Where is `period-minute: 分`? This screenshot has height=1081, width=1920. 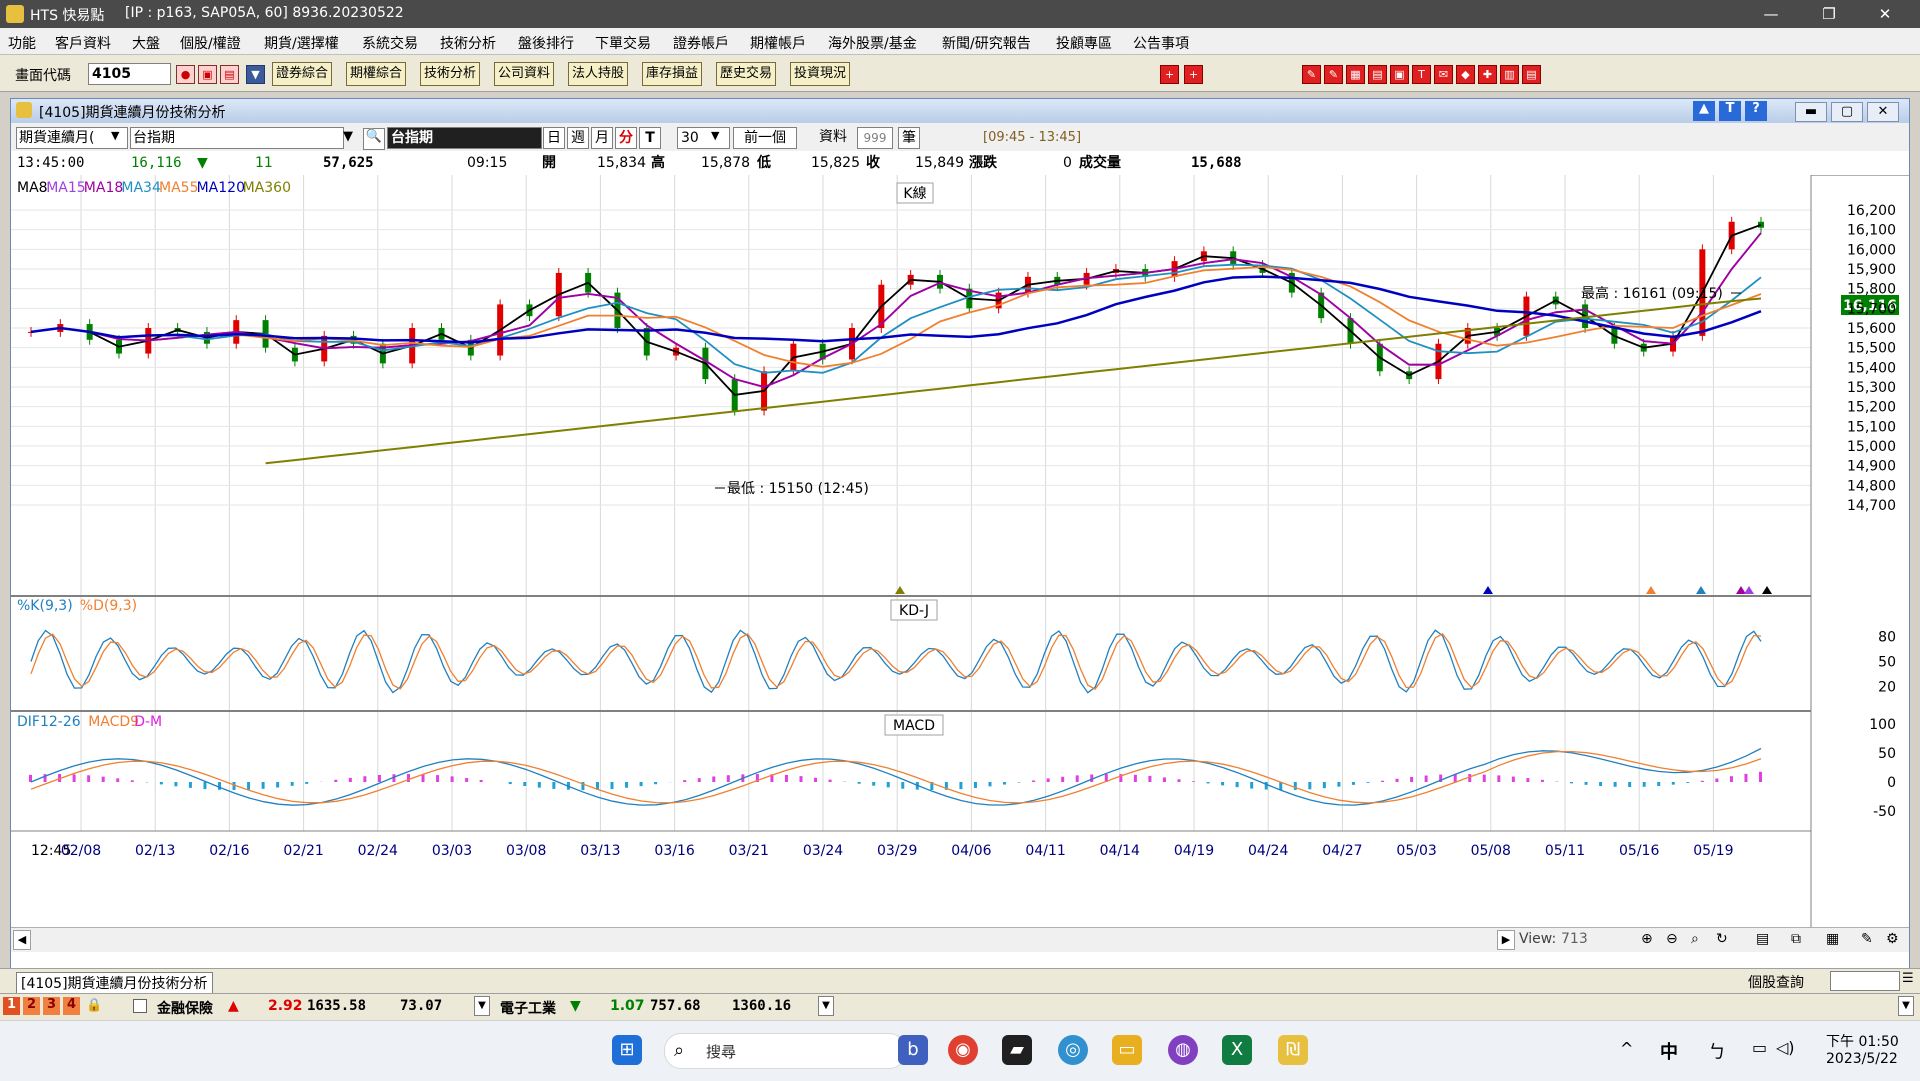 period-minute: 分 is located at coordinates (626, 138).